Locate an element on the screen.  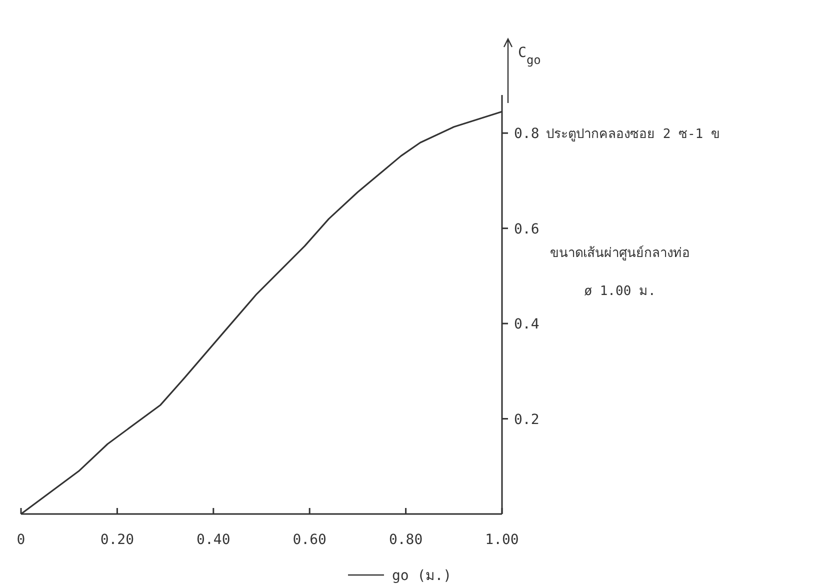
y-tick-label: 0.2 is located at coordinates (527, 420).